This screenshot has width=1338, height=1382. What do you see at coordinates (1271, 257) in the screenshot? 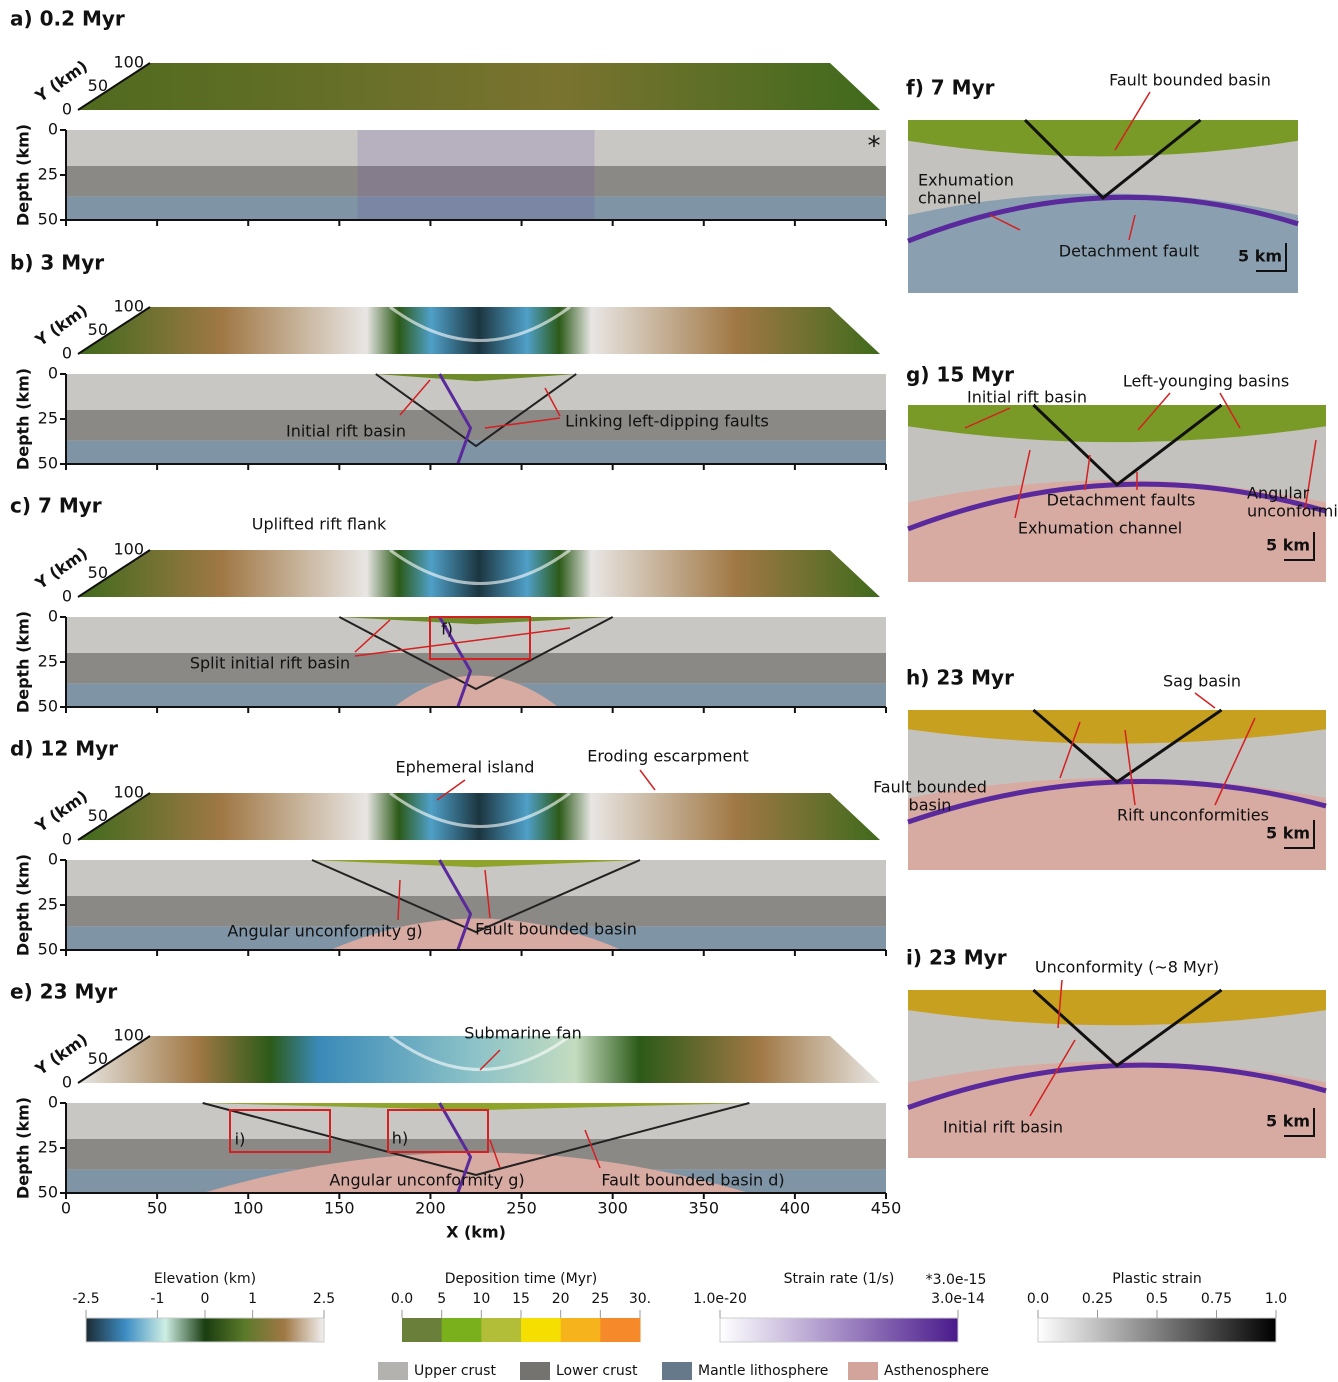
I see `scale-bar` at bounding box center [1271, 257].